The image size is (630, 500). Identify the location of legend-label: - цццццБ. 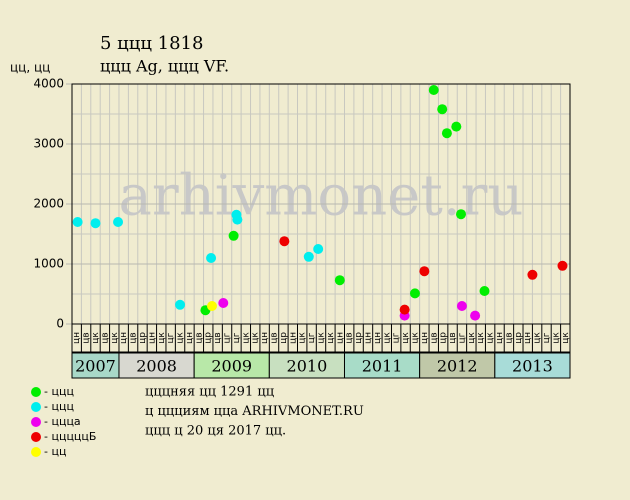
(70, 436).